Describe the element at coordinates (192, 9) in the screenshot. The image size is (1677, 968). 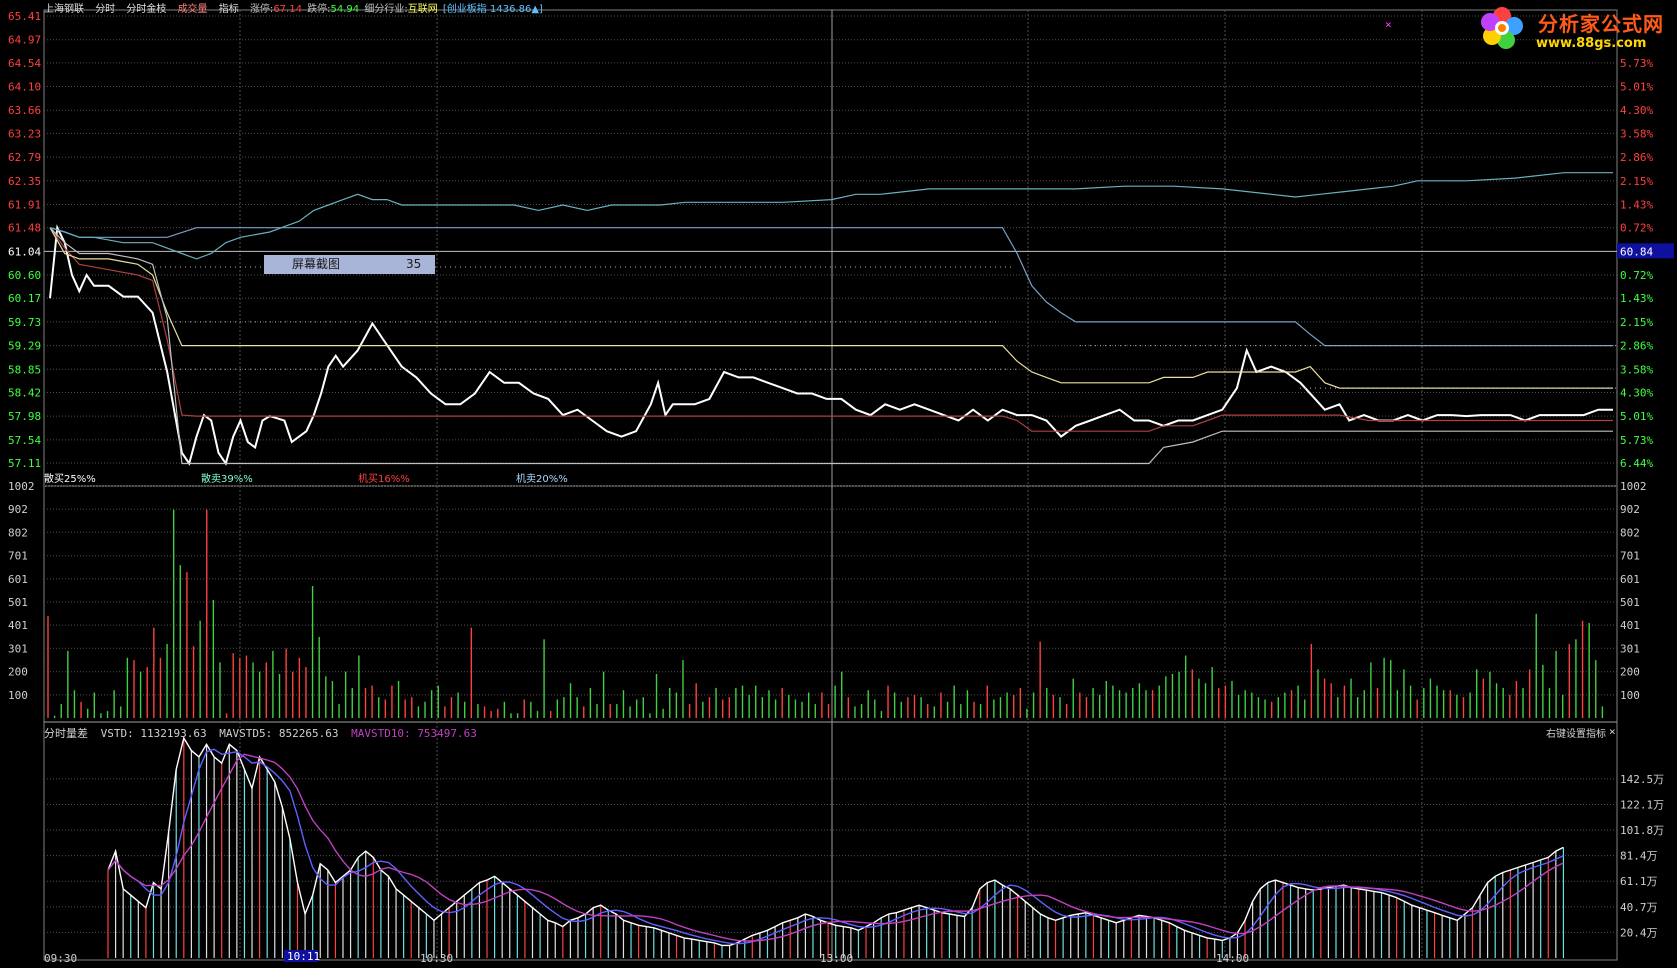
I see `header-item-volume: 成交量` at that location.